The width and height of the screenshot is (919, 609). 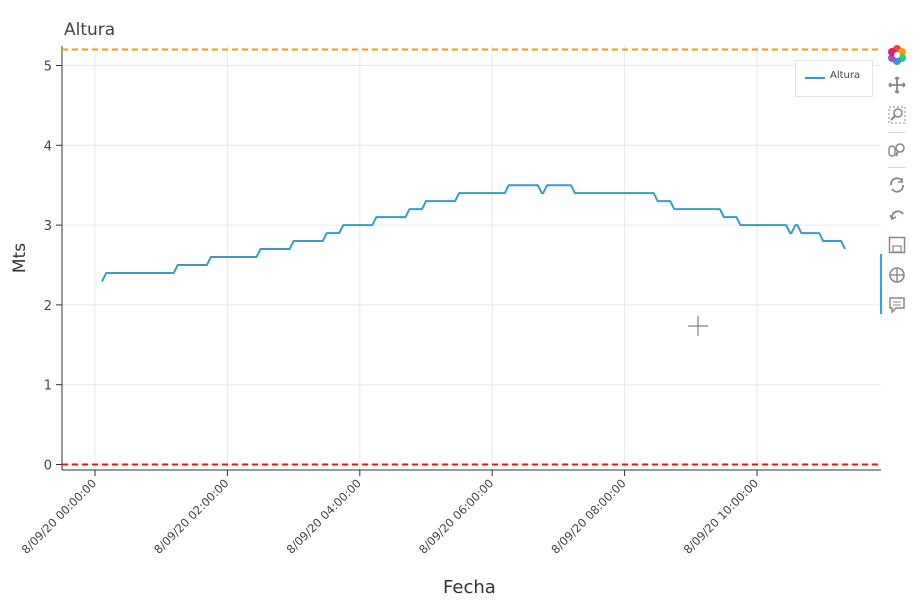 What do you see at coordinates (897, 185) in the screenshot?
I see `reset-icon` at bounding box center [897, 185].